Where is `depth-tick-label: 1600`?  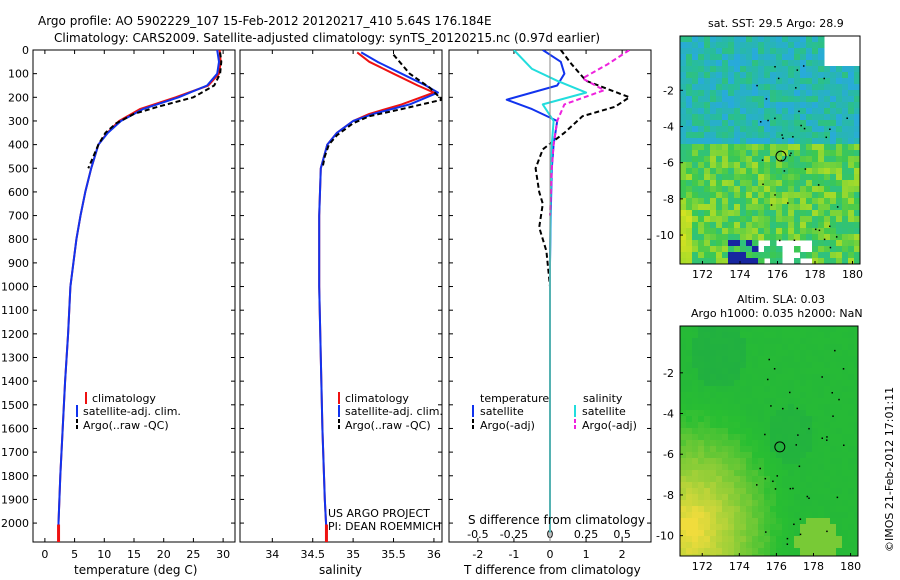
depth-tick-label: 1600 is located at coordinates (15, 428).